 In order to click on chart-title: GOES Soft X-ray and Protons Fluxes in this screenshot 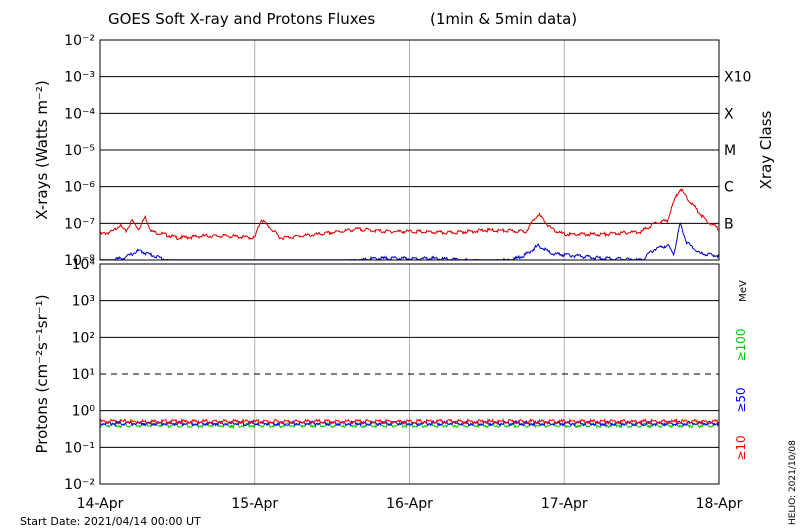, I will do `click(241, 19)`.